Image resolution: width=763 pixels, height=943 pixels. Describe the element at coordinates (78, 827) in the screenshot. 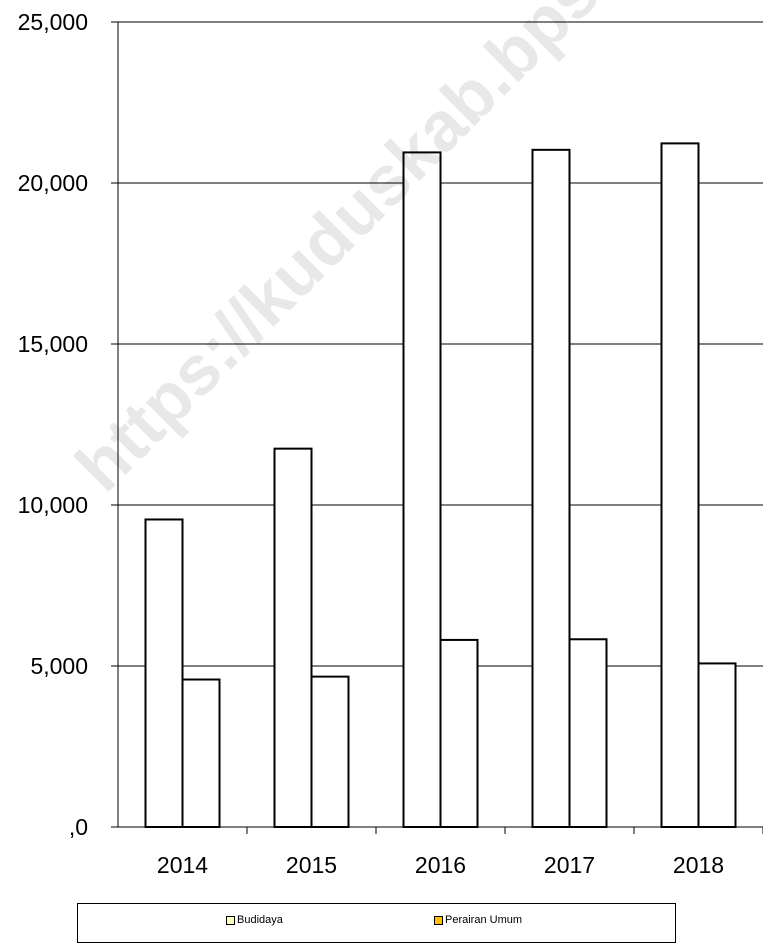

I see `y-tick-label: ,0` at that location.